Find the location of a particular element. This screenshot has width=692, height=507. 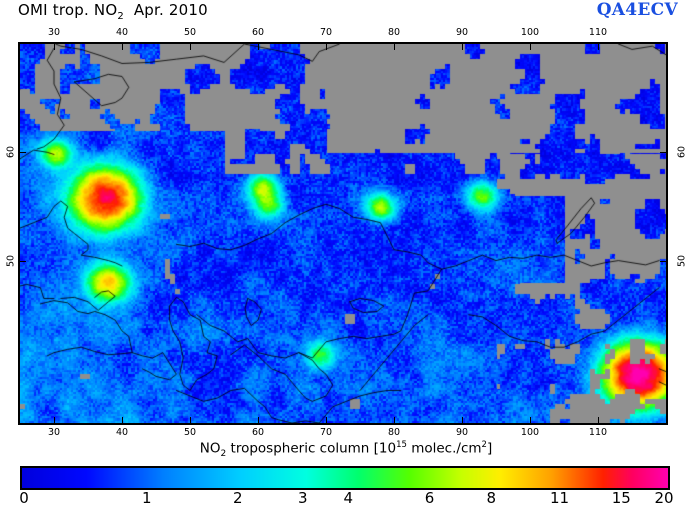

lon-tick-mark-30-top is located at coordinates (54, 47).